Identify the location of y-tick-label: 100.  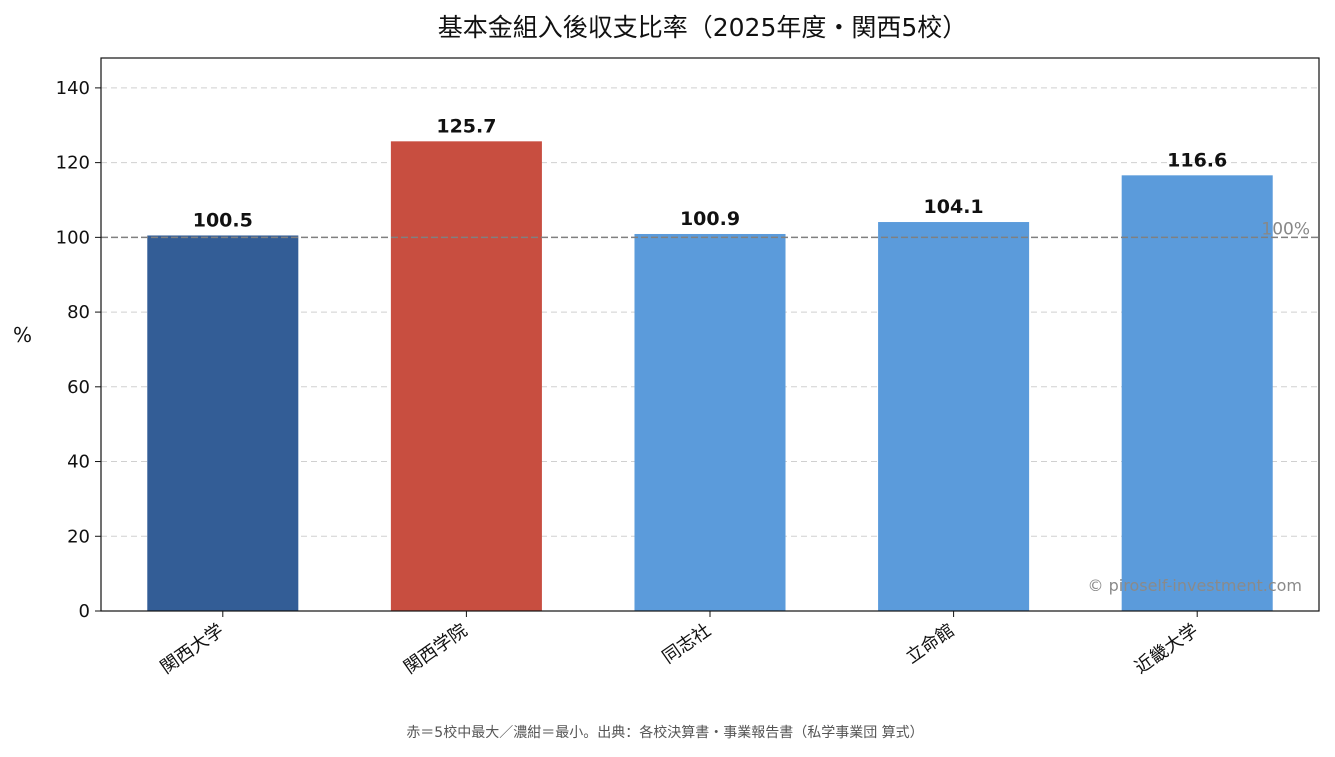
(73, 237).